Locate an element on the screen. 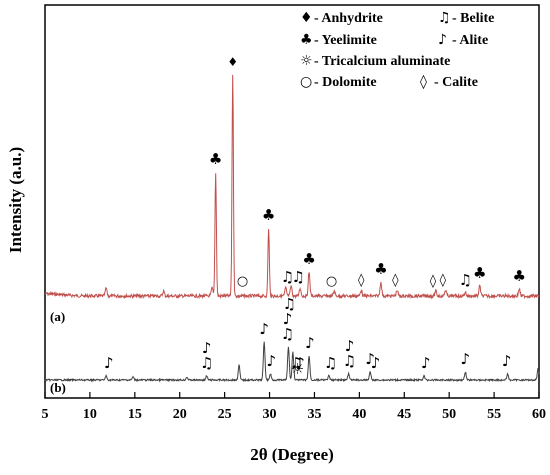 This screenshot has height=475, width=550. series-label-a: (a) is located at coordinates (57, 316).